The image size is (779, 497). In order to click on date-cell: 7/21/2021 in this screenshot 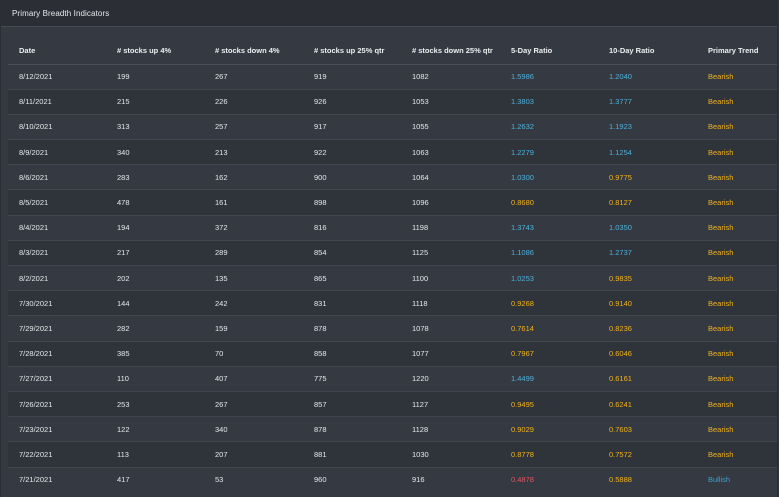, I will do `click(57, 479)`.